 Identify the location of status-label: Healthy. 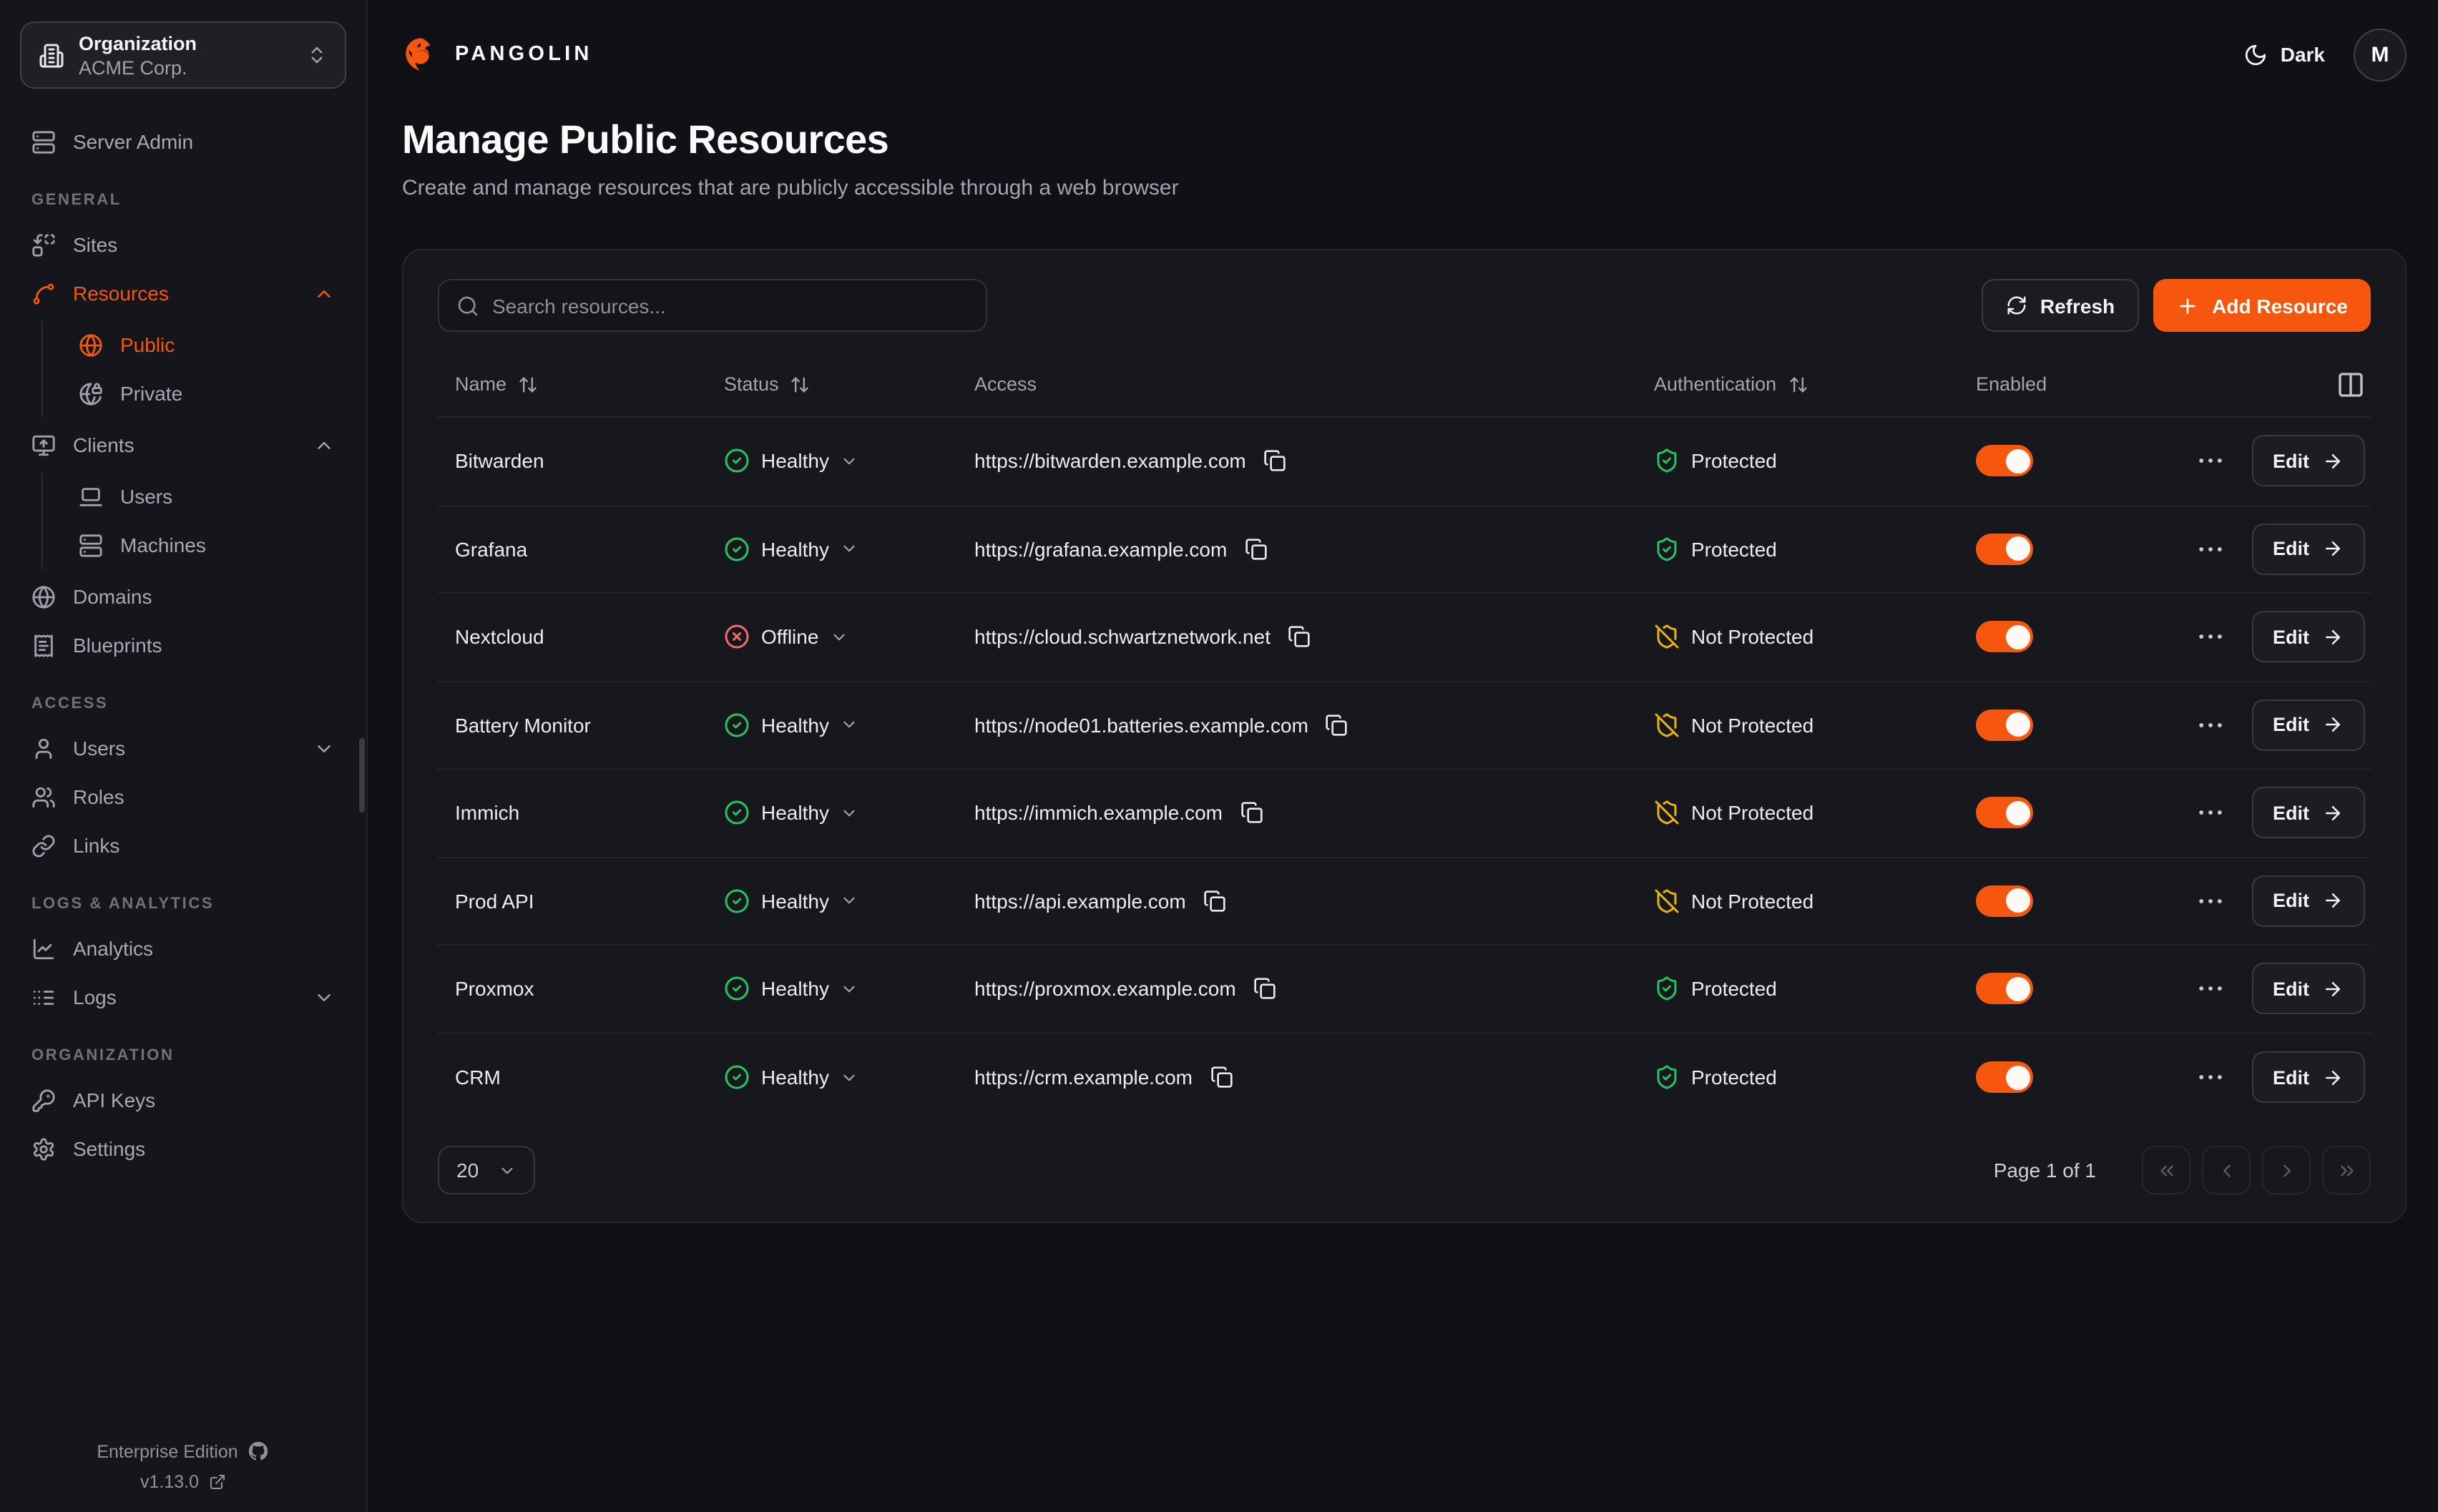
(795, 725).